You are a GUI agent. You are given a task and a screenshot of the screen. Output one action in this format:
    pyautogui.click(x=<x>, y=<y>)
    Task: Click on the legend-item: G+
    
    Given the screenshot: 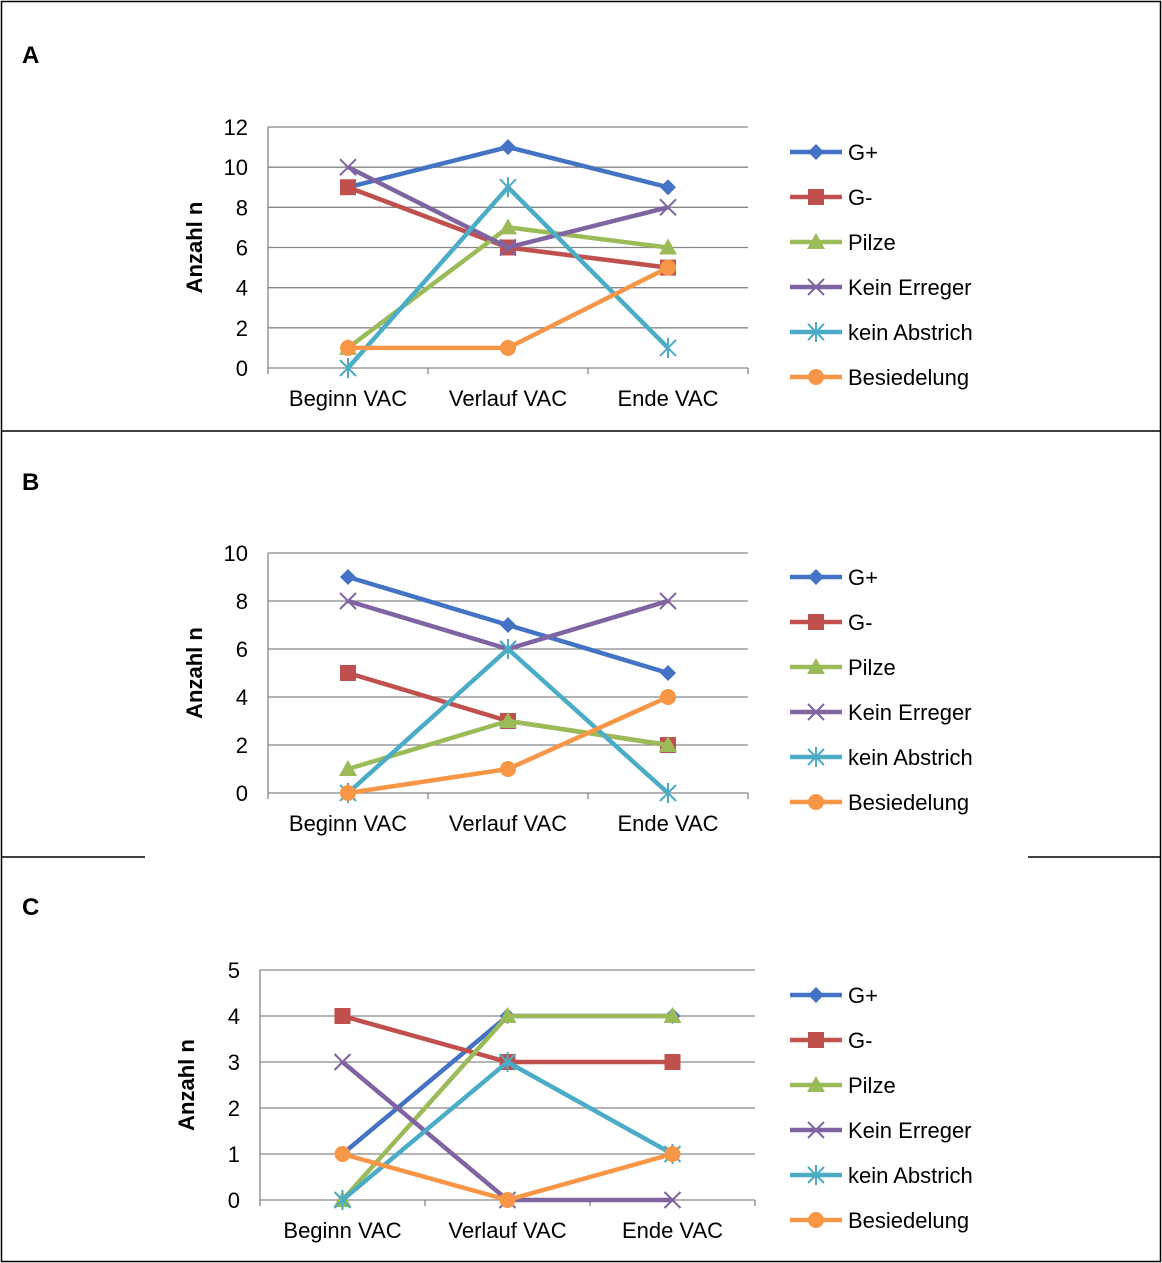 What is the action you would take?
    pyautogui.click(x=834, y=577)
    